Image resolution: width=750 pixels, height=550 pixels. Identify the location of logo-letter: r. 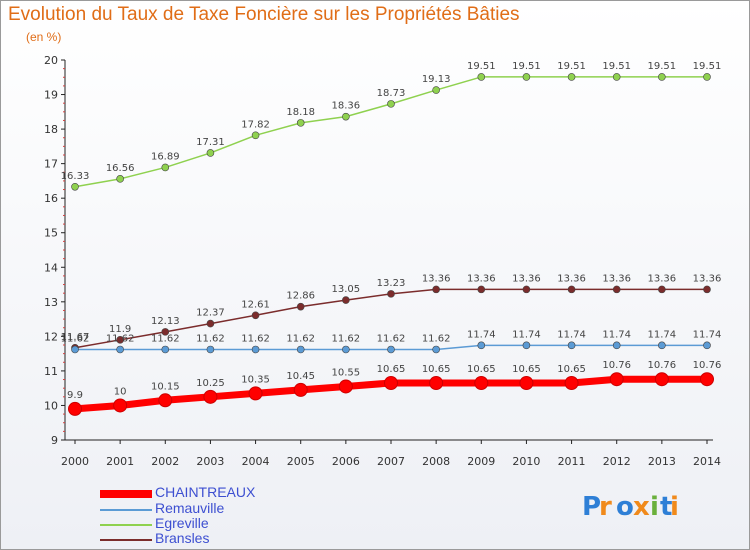
(605, 507).